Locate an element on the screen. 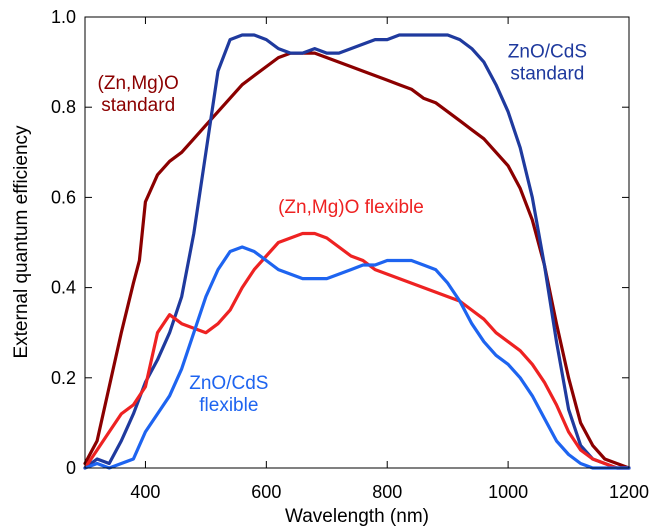  annotation-znmgo-standard-line-1: standard is located at coordinates (138, 105).